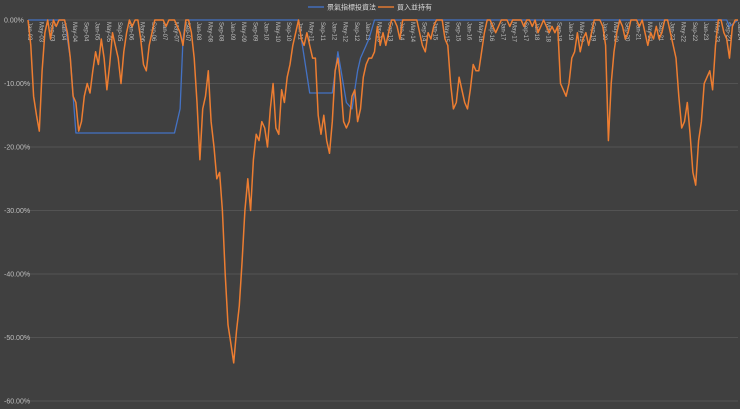 The height and width of the screenshot is (409, 740). What do you see at coordinates (592, 32) in the screenshot?
I see `x-tick-label: Sep-19` at bounding box center [592, 32].